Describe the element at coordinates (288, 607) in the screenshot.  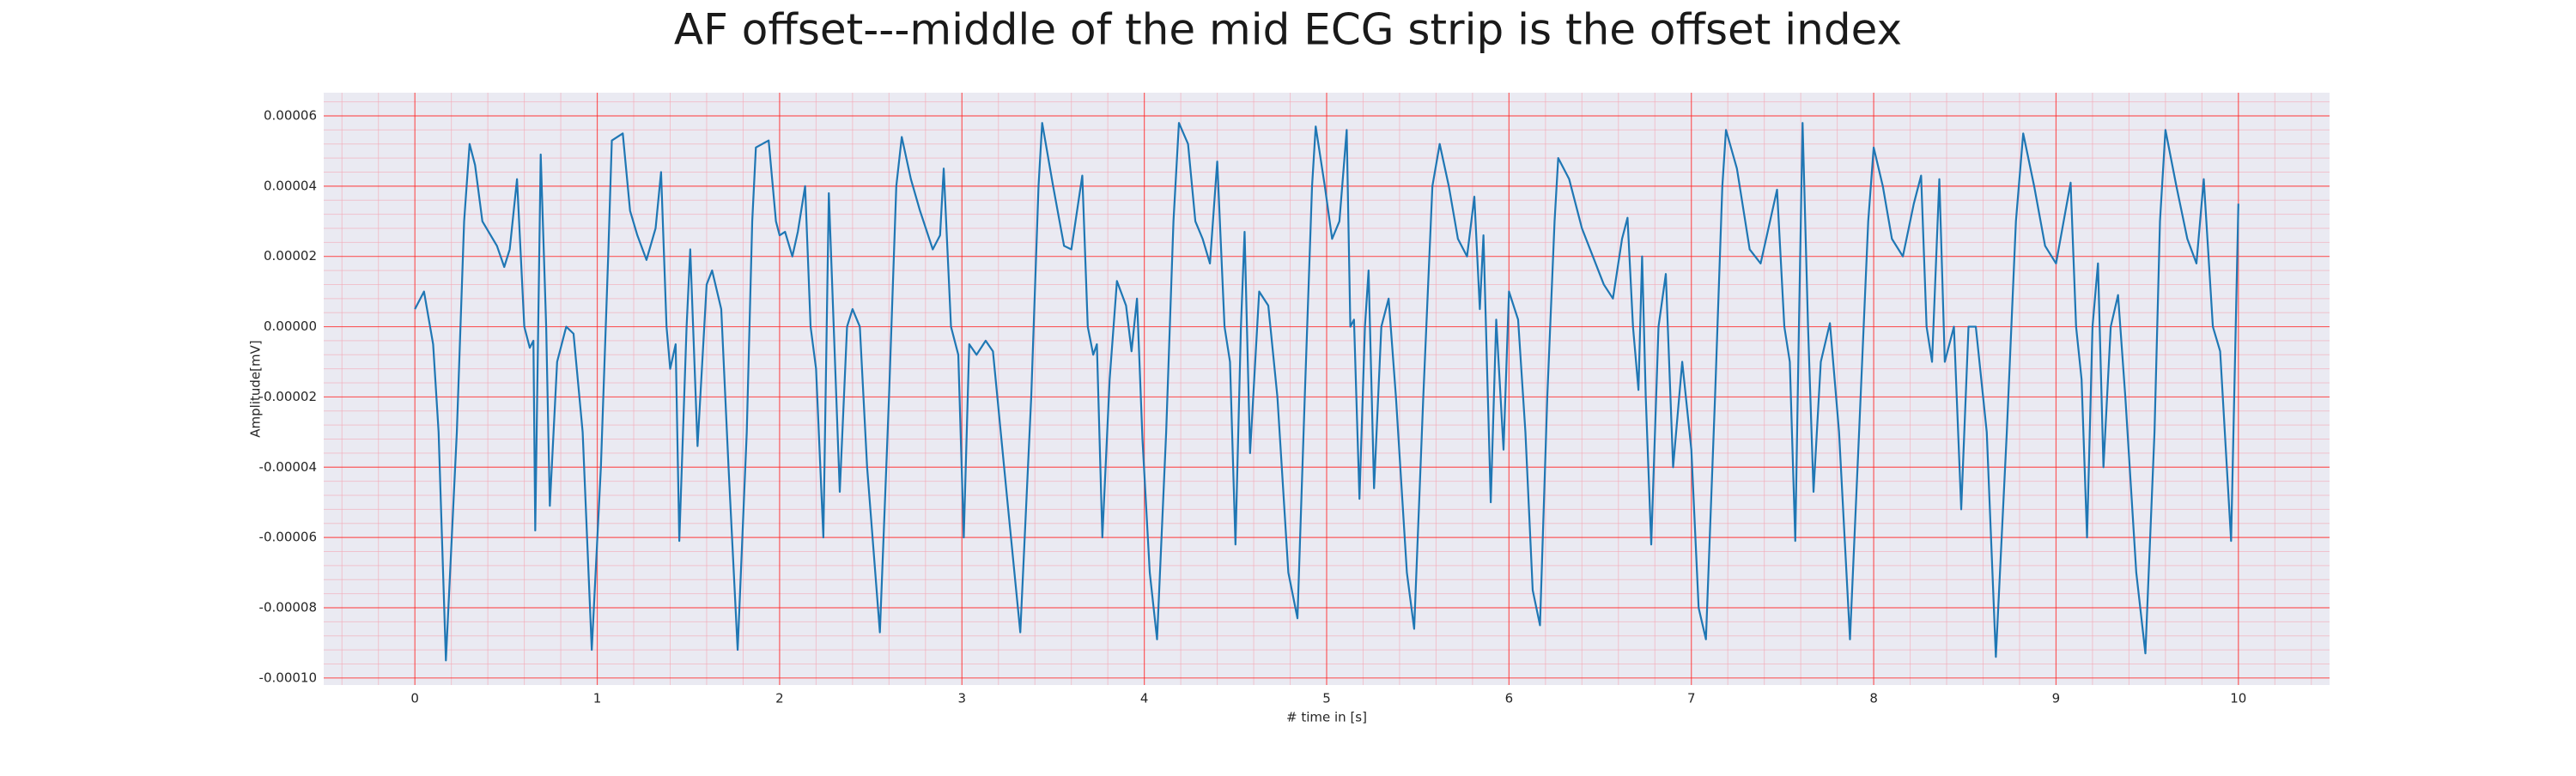
I see `y-tick-label: -0.00008` at that location.